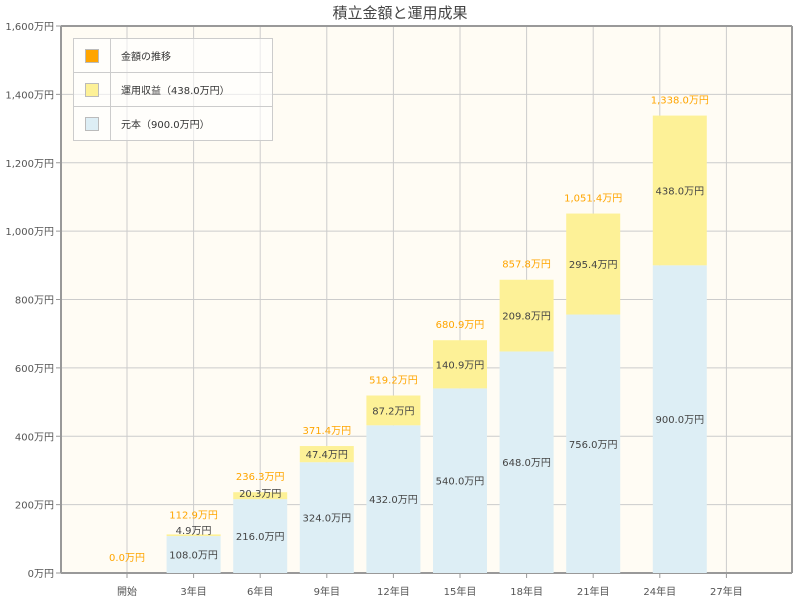  I want to click on total-label: 0.0万円, so click(127, 558).